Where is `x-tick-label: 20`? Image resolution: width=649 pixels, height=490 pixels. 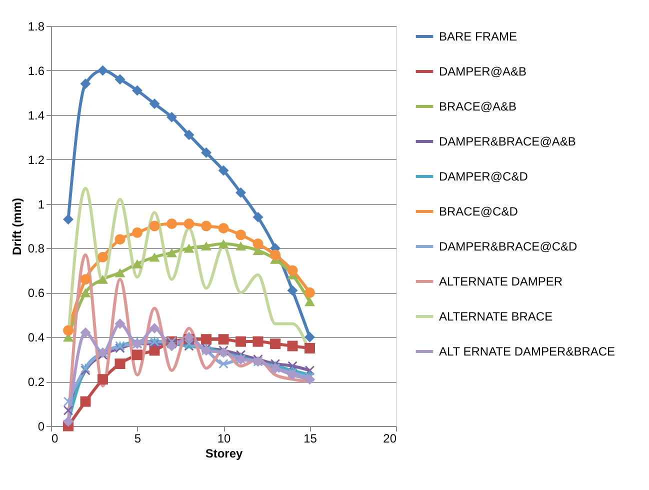 x-tick-label: 20 is located at coordinates (390, 439).